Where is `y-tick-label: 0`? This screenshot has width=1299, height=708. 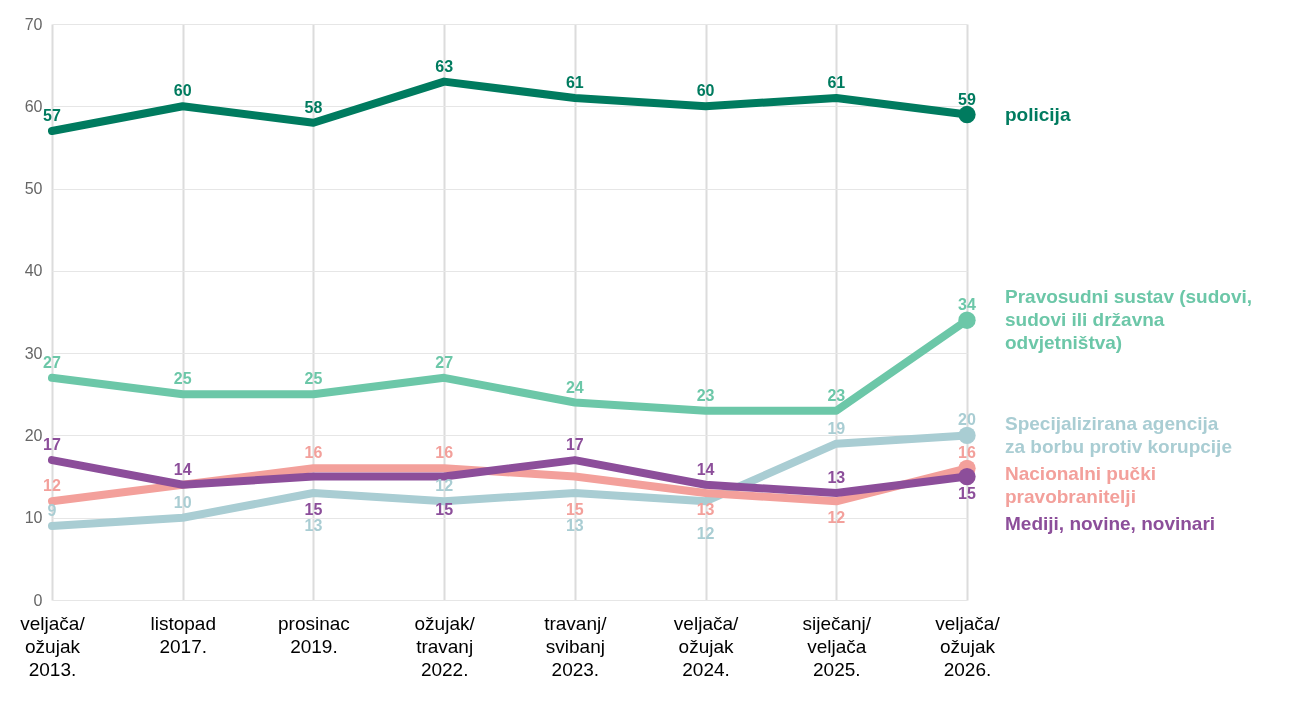
y-tick-label: 0 is located at coordinates (38, 600).